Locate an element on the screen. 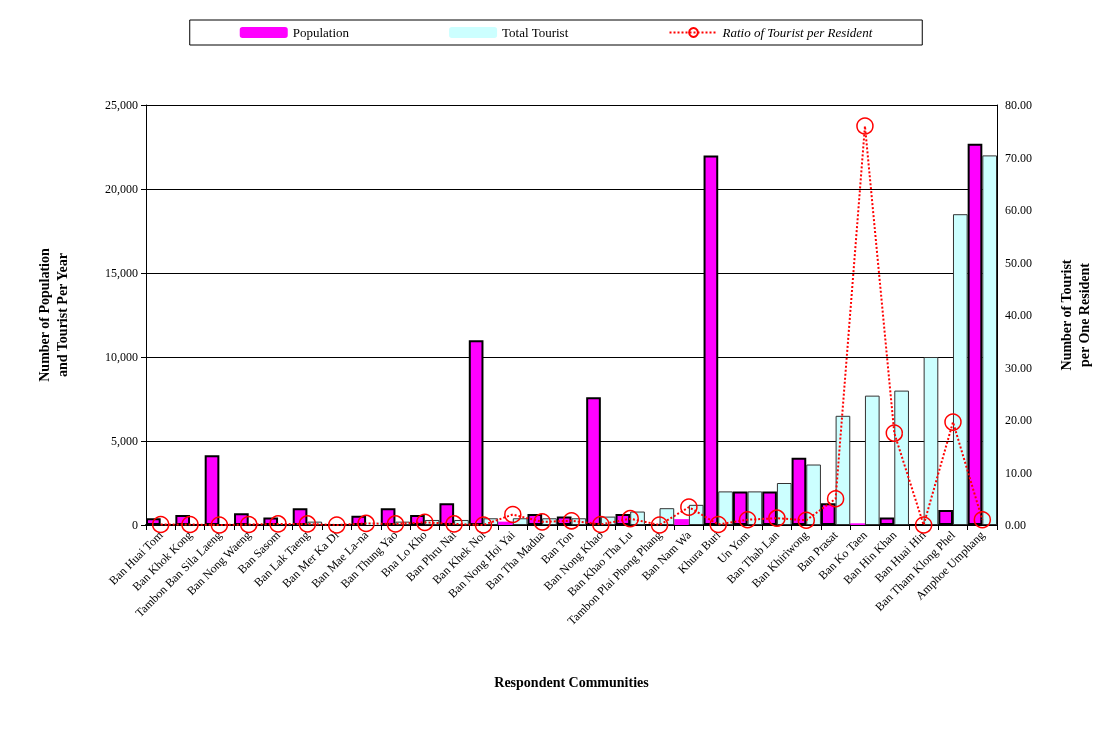  y-axis-title: Number of Population and Tourist Per Year is located at coordinates (53, 315).